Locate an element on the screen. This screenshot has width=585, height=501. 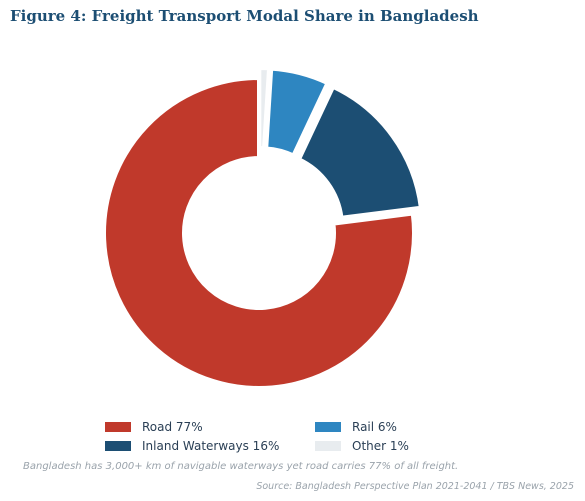
legend-item-rail: Rail 6% is located at coordinates (356, 427).